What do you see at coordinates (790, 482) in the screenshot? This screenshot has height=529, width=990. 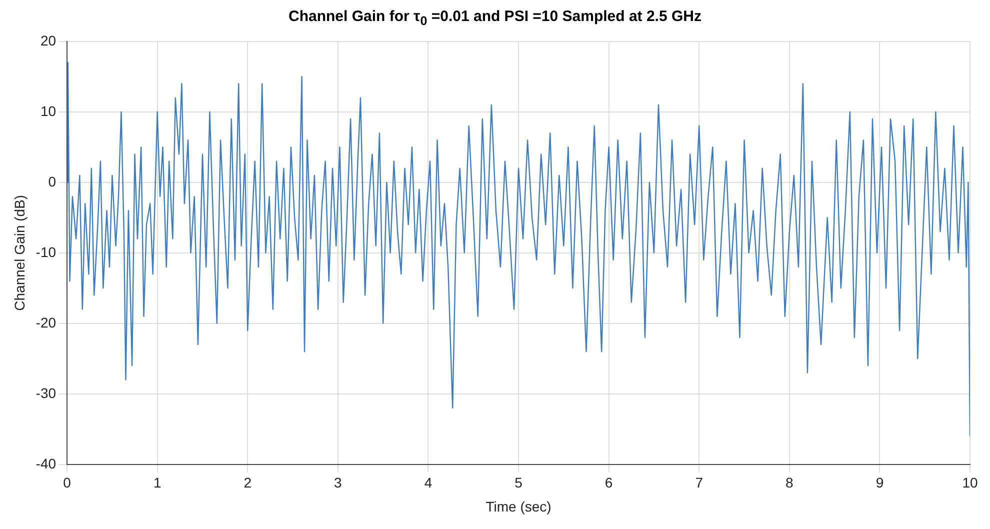 I see `x-tick-label: 8` at bounding box center [790, 482].